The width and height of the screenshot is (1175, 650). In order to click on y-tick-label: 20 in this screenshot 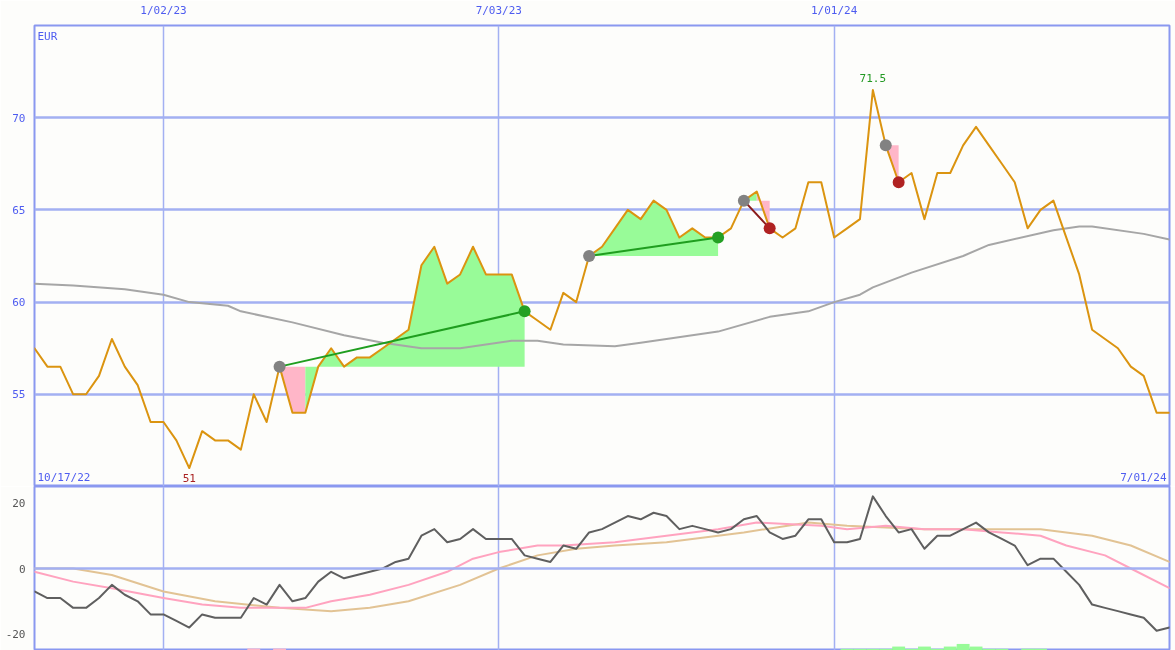, I will do `click(19, 503)`.